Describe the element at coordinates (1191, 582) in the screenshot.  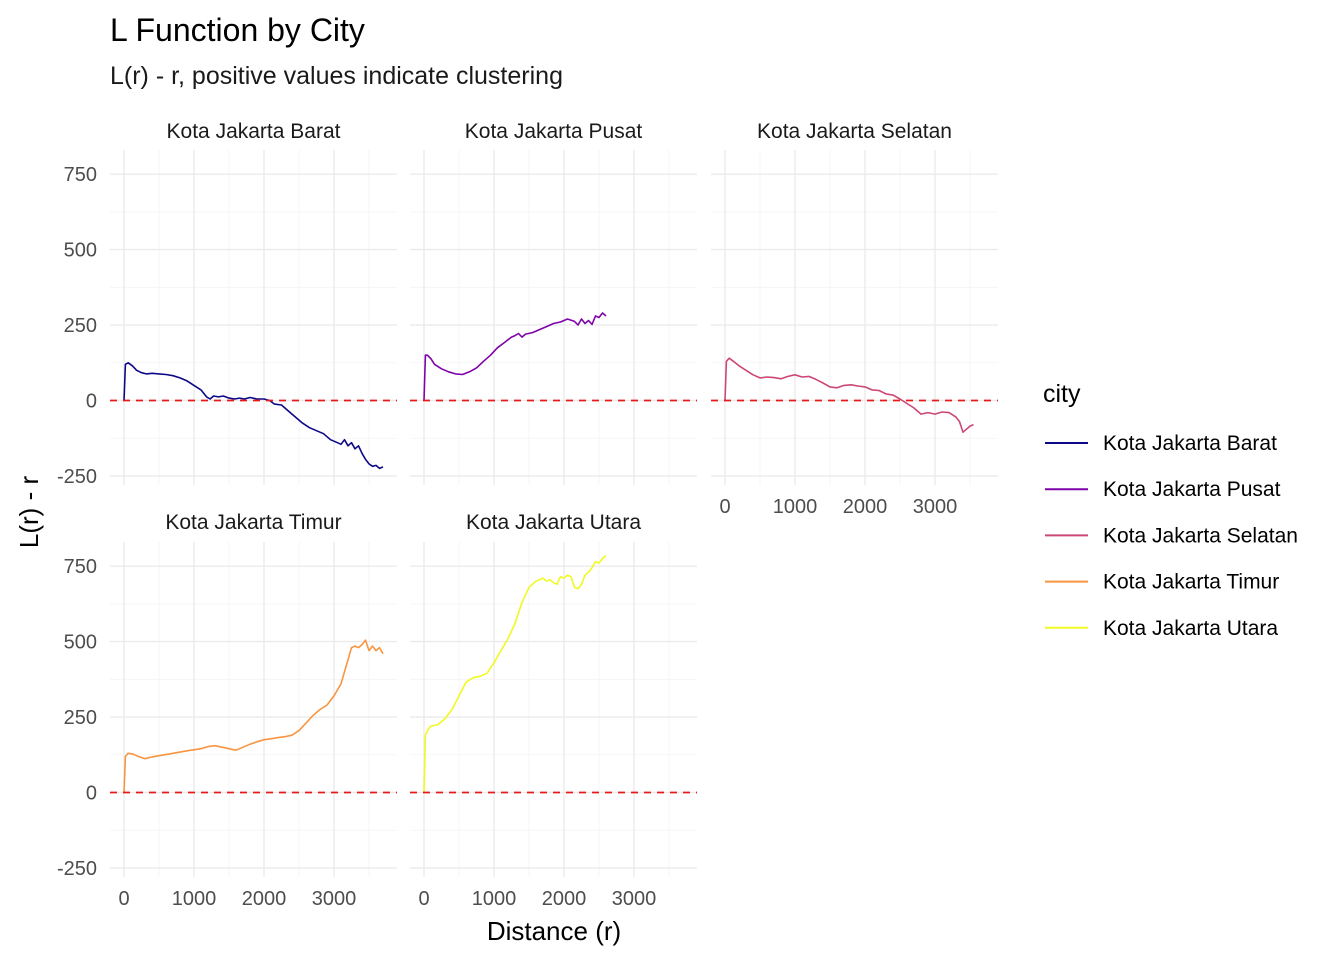
I see `legend-label: Kota Jakarta Timur` at that location.